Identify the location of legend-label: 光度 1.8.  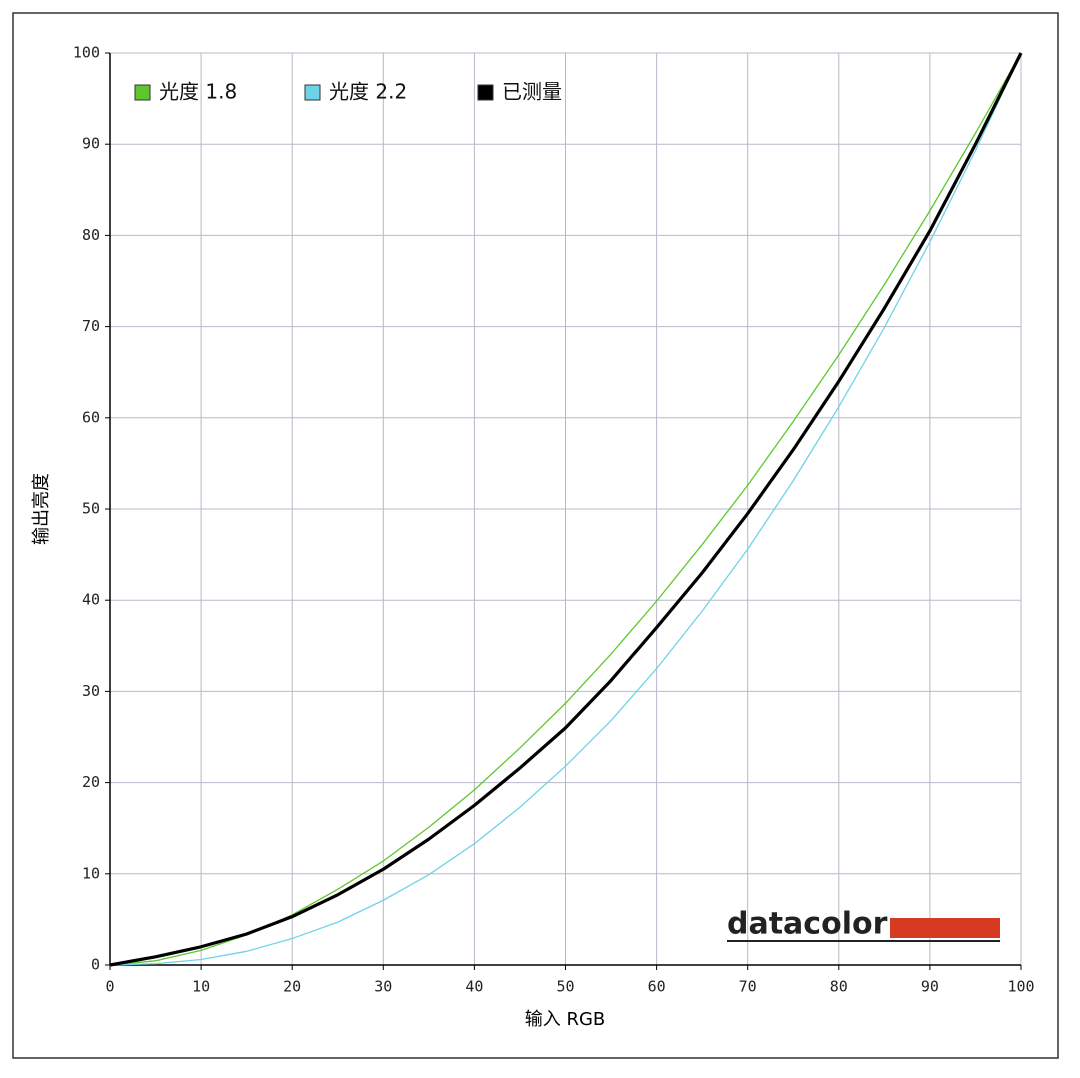
(198, 92).